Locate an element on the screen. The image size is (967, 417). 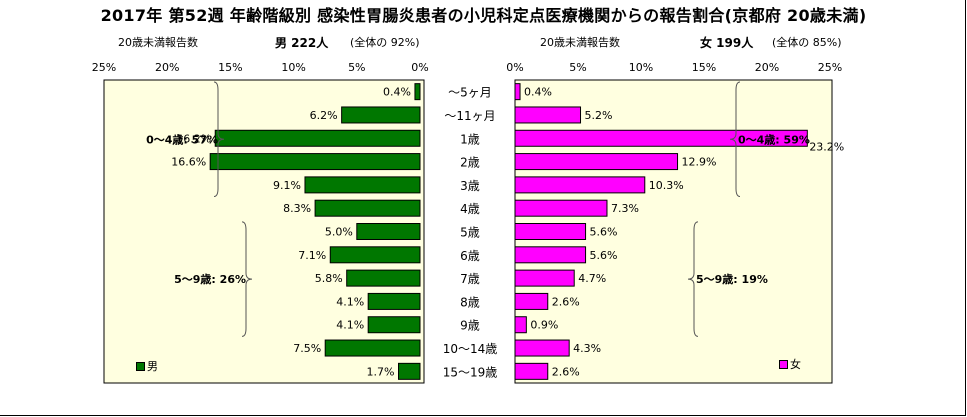
male-annotation-5-9: 5～9歳: 26% is located at coordinates (210, 279).